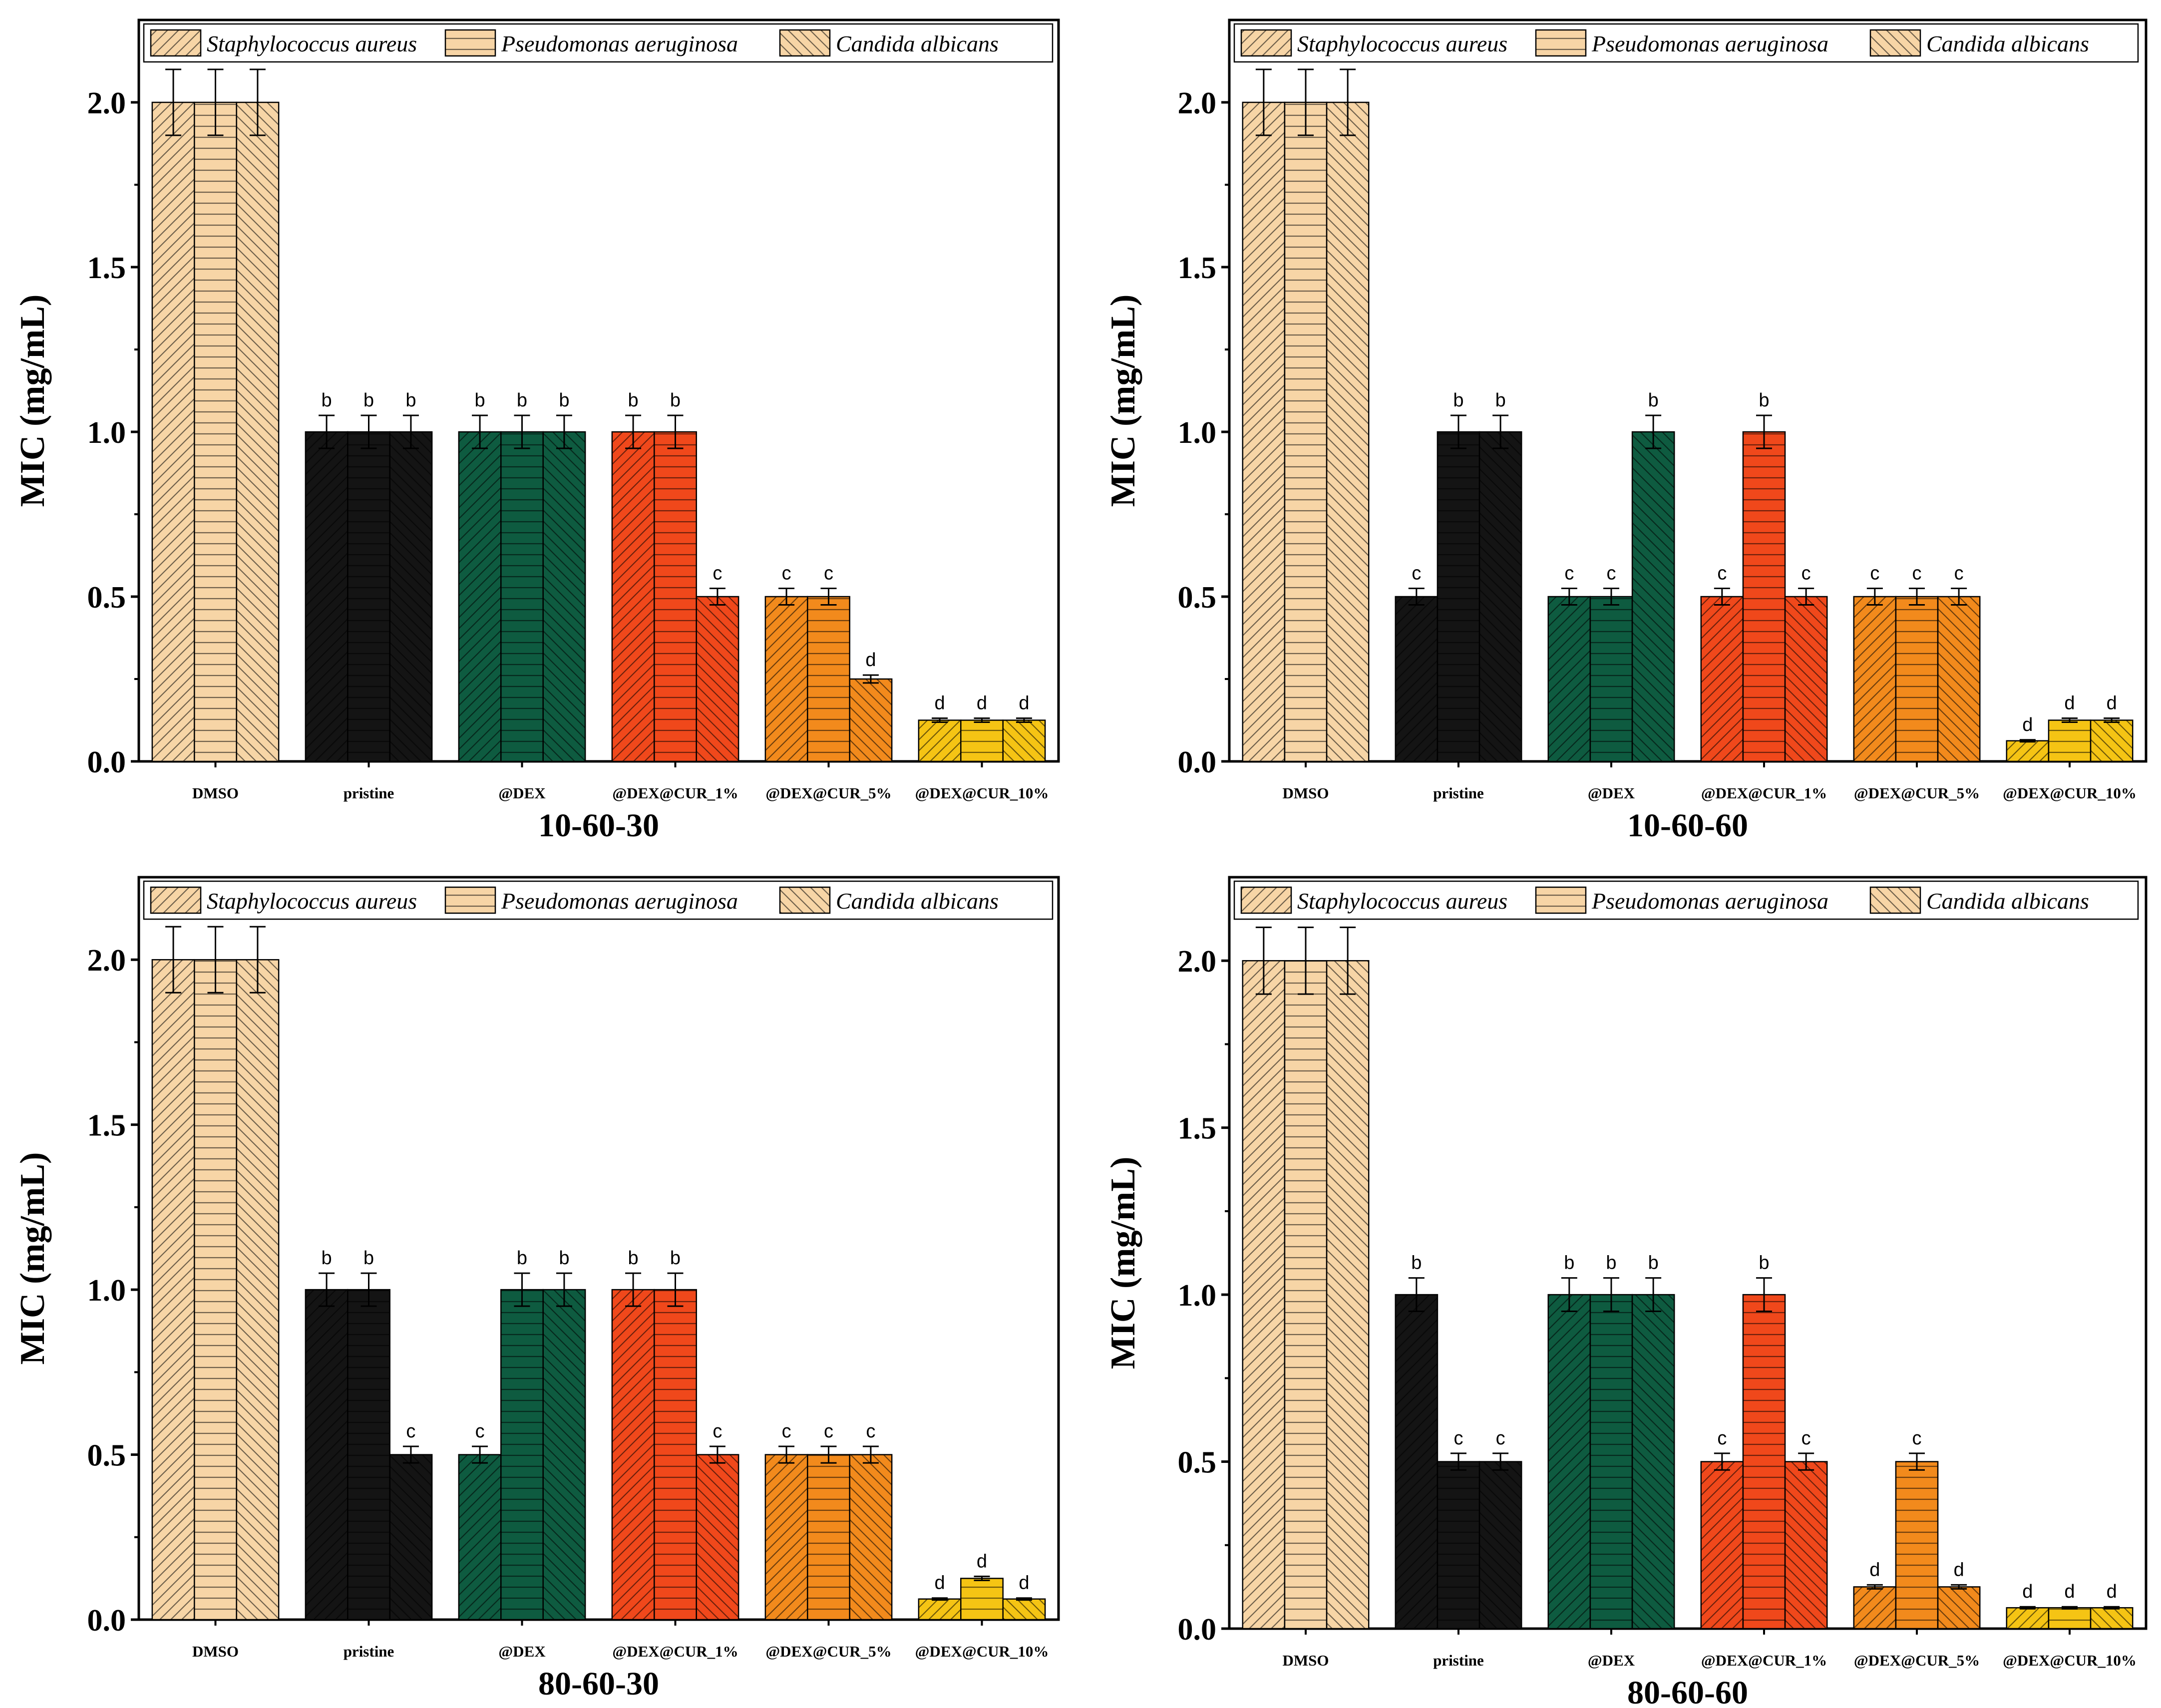 The height and width of the screenshot is (1708, 2161). I want to click on category-label-pristine: pristine, so click(369, 793).